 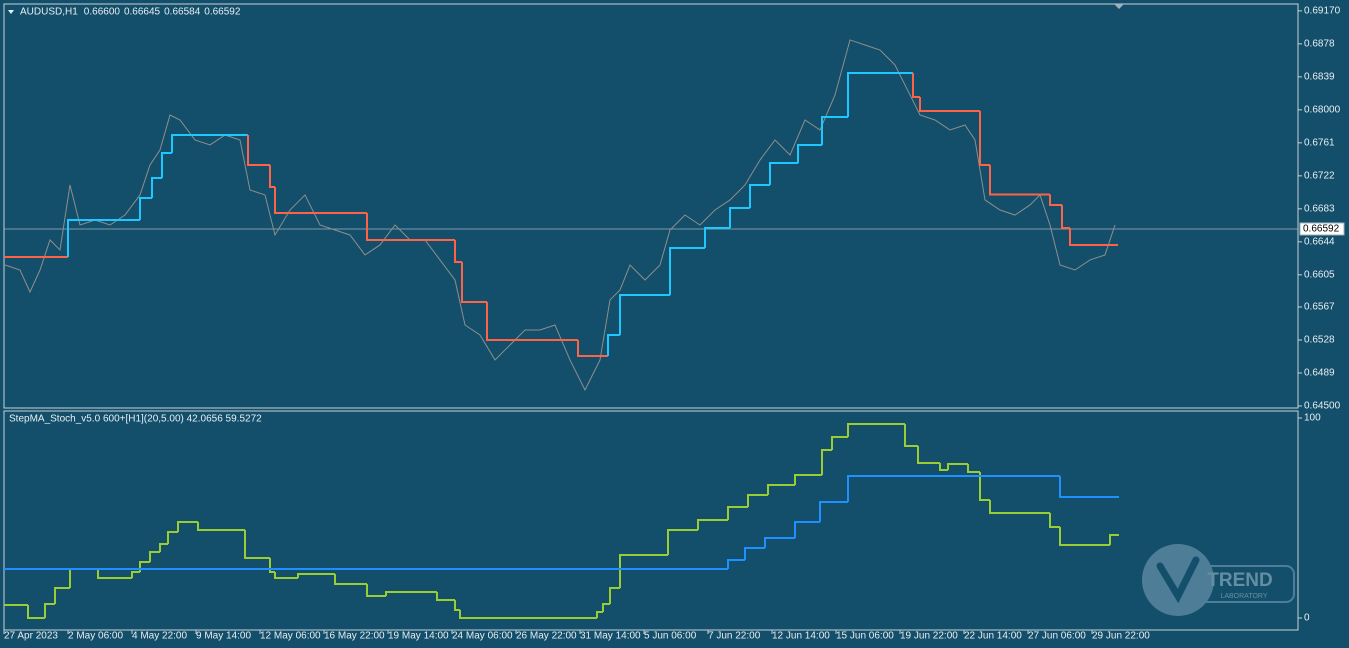 I want to click on y-tick-label: 0.6683, so click(x=1319, y=208).